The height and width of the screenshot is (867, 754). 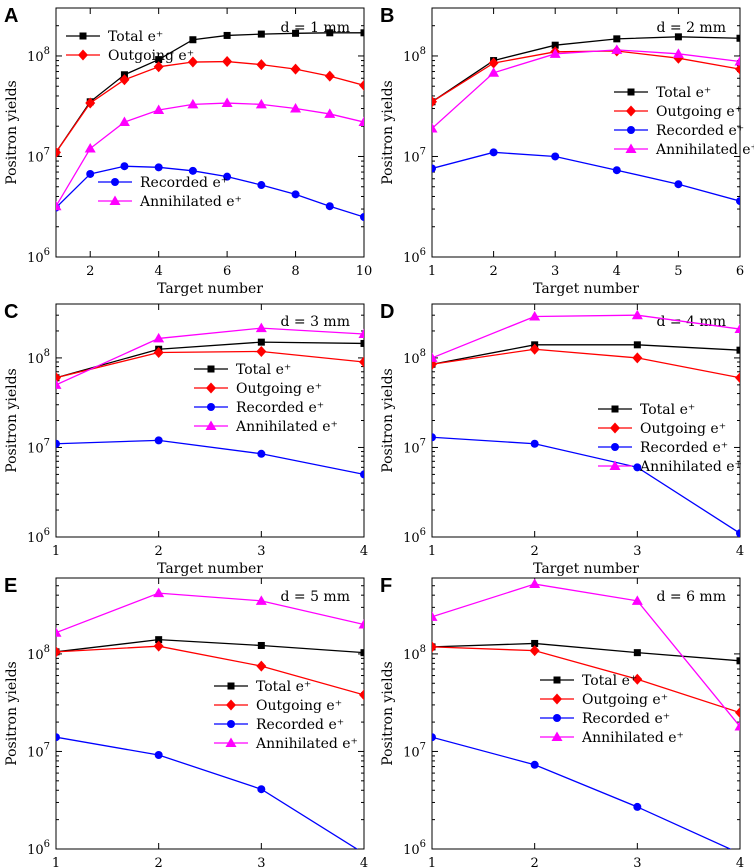 I want to click on x-tick-label: 6, so click(x=227, y=271).